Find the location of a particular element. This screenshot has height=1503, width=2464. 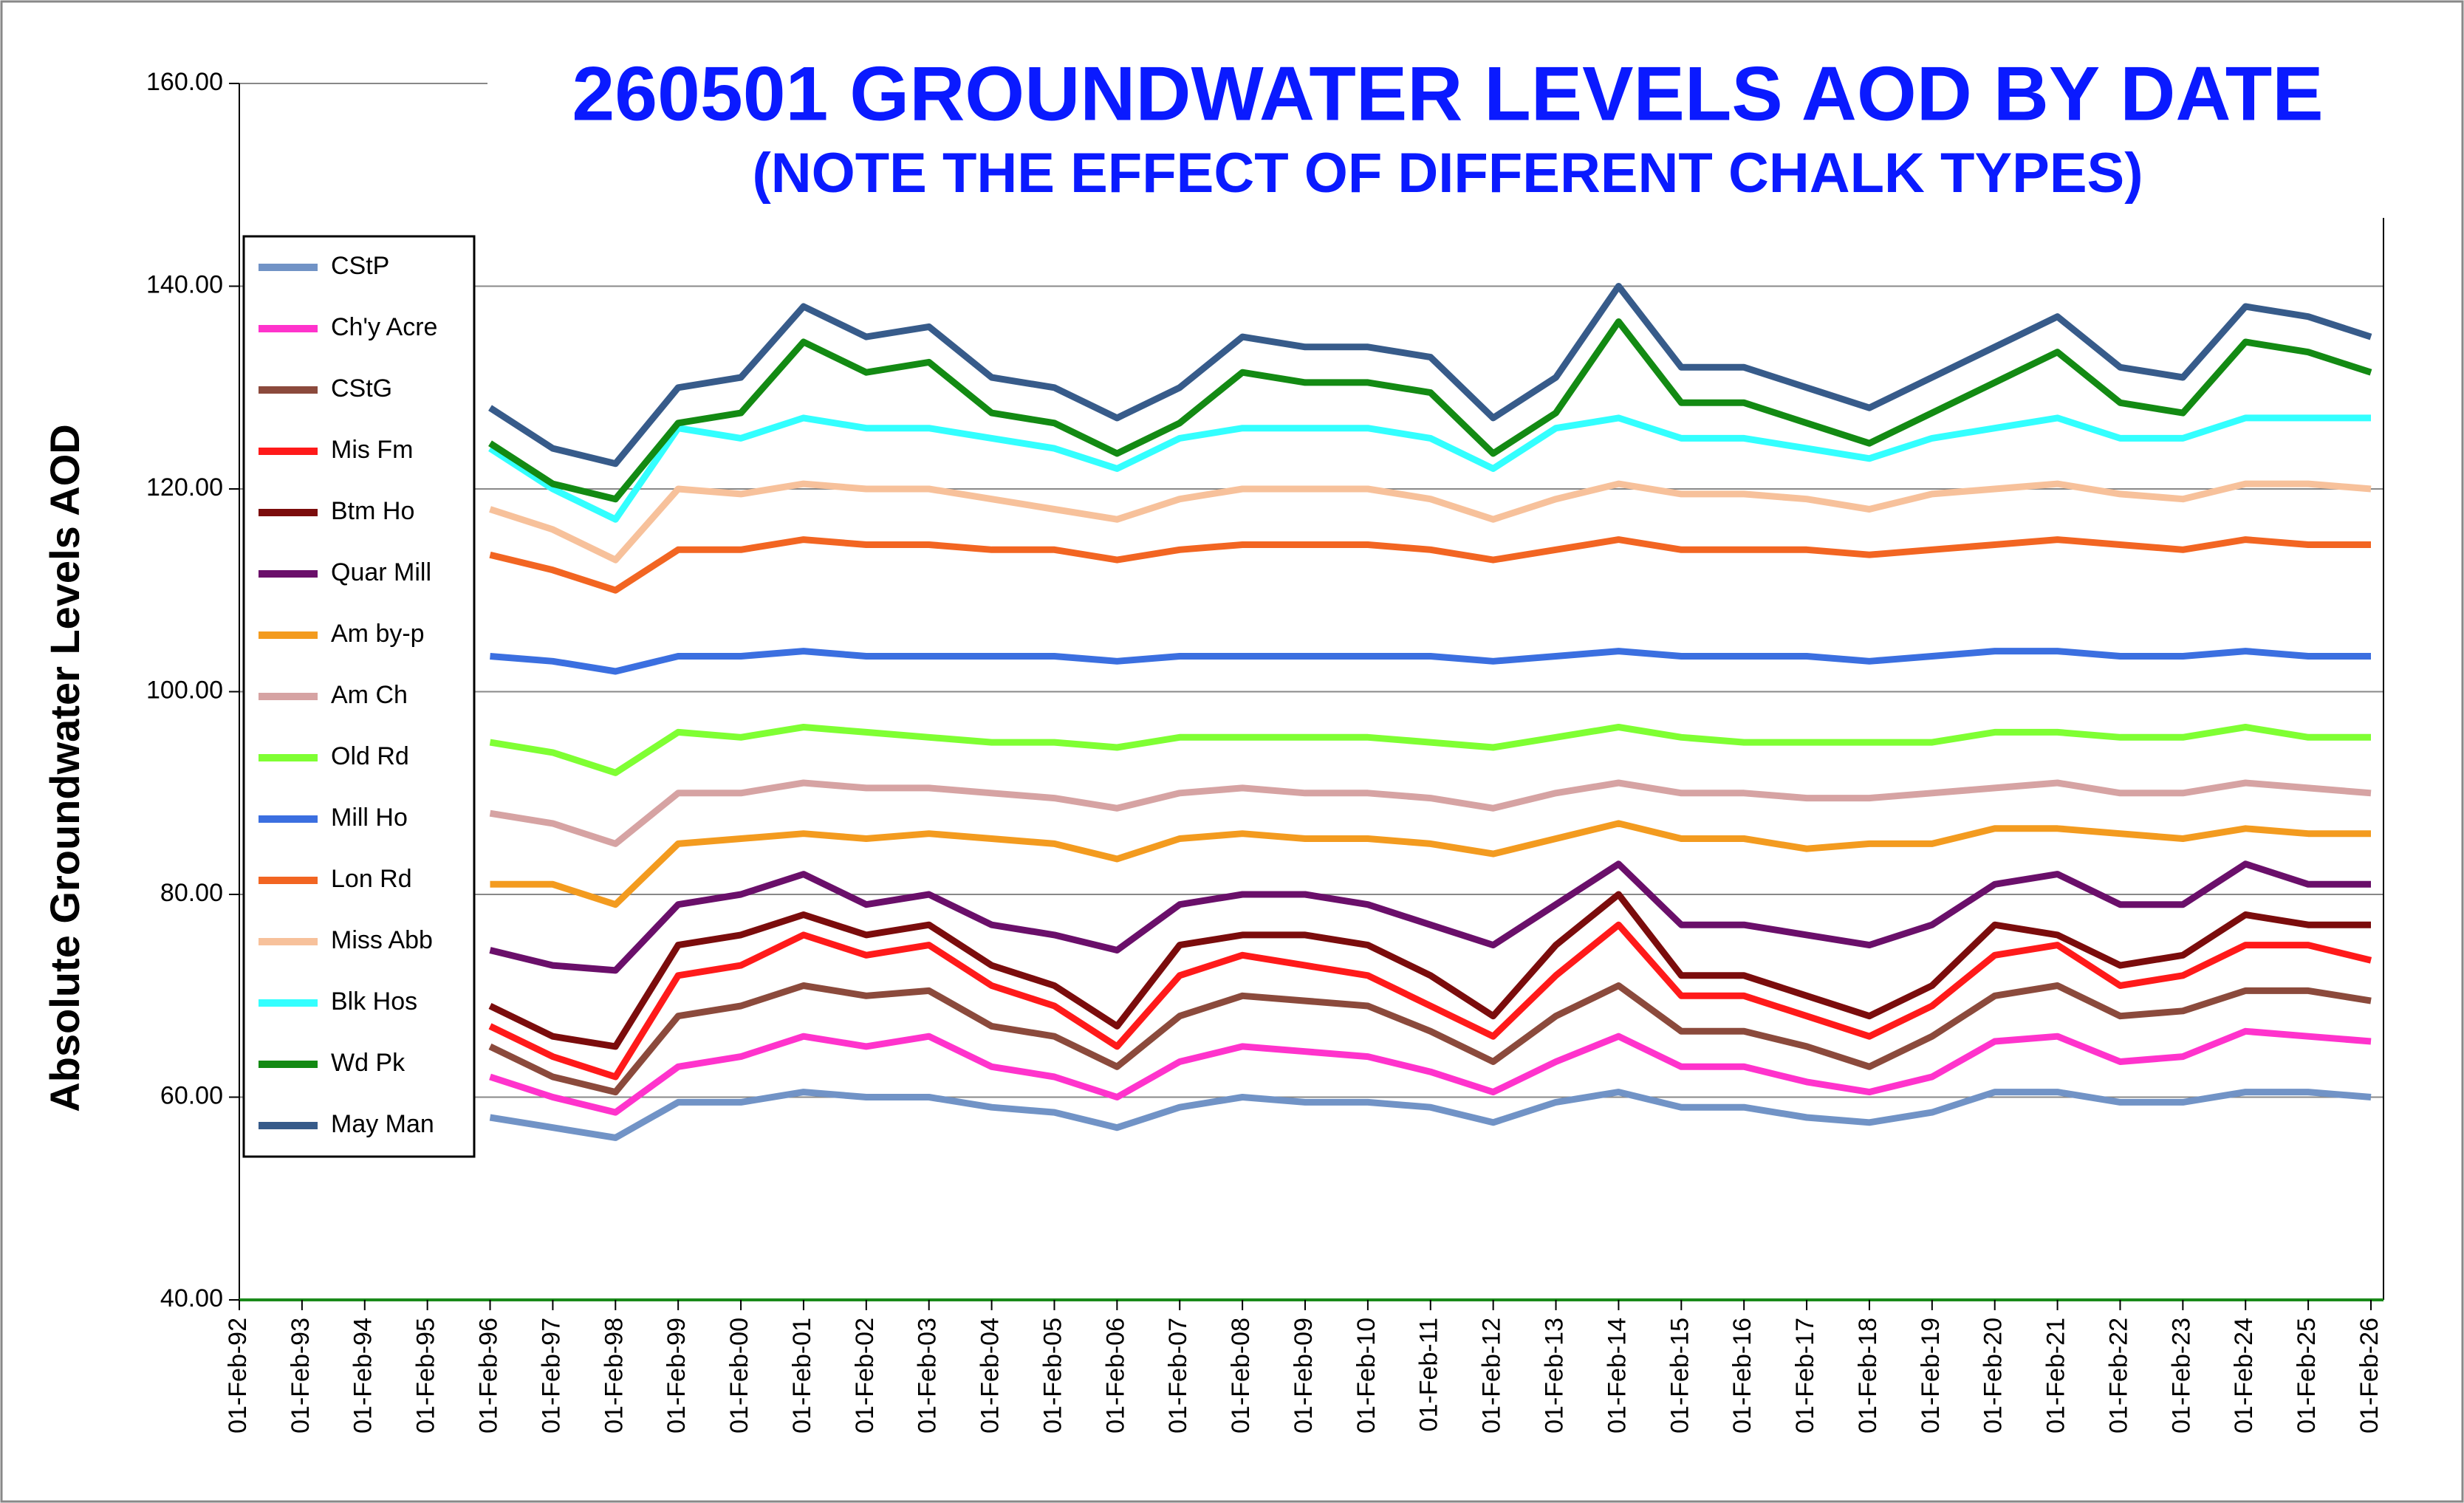

x-tick-label: 01-Feb-19 is located at coordinates (1931, 1376).